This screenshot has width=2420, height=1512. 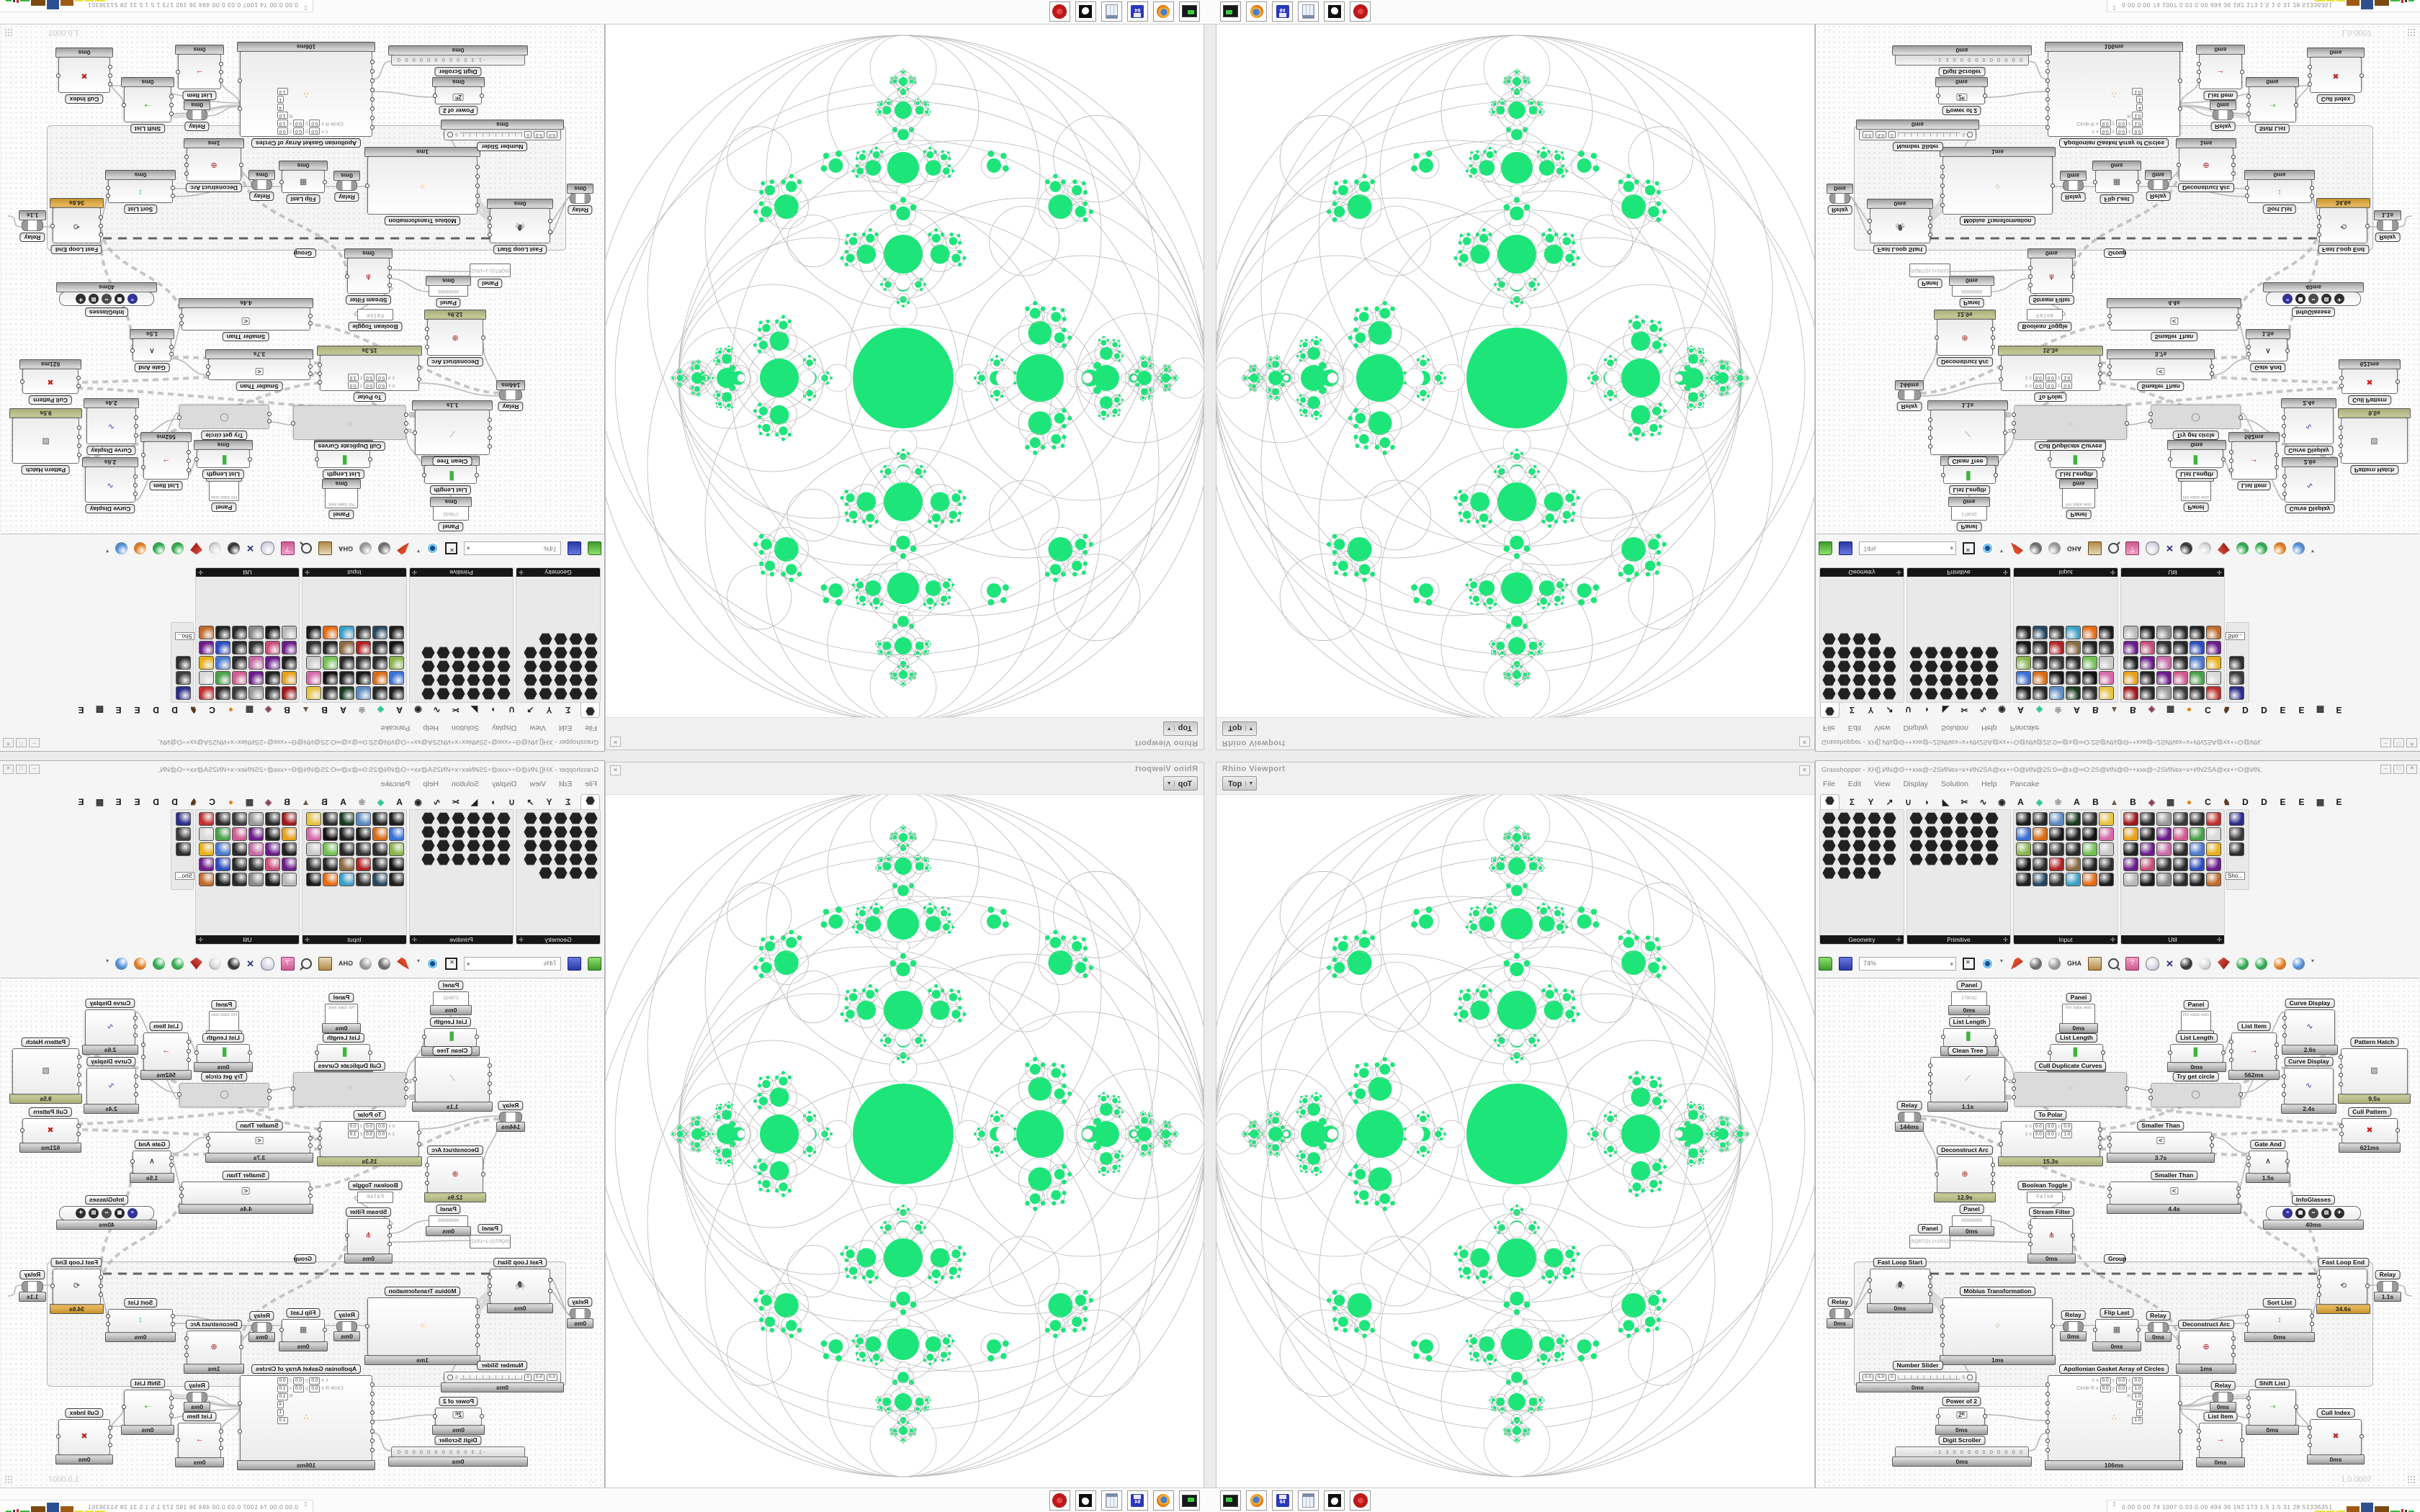 I want to click on menu-item-display: Display, so click(x=504, y=784).